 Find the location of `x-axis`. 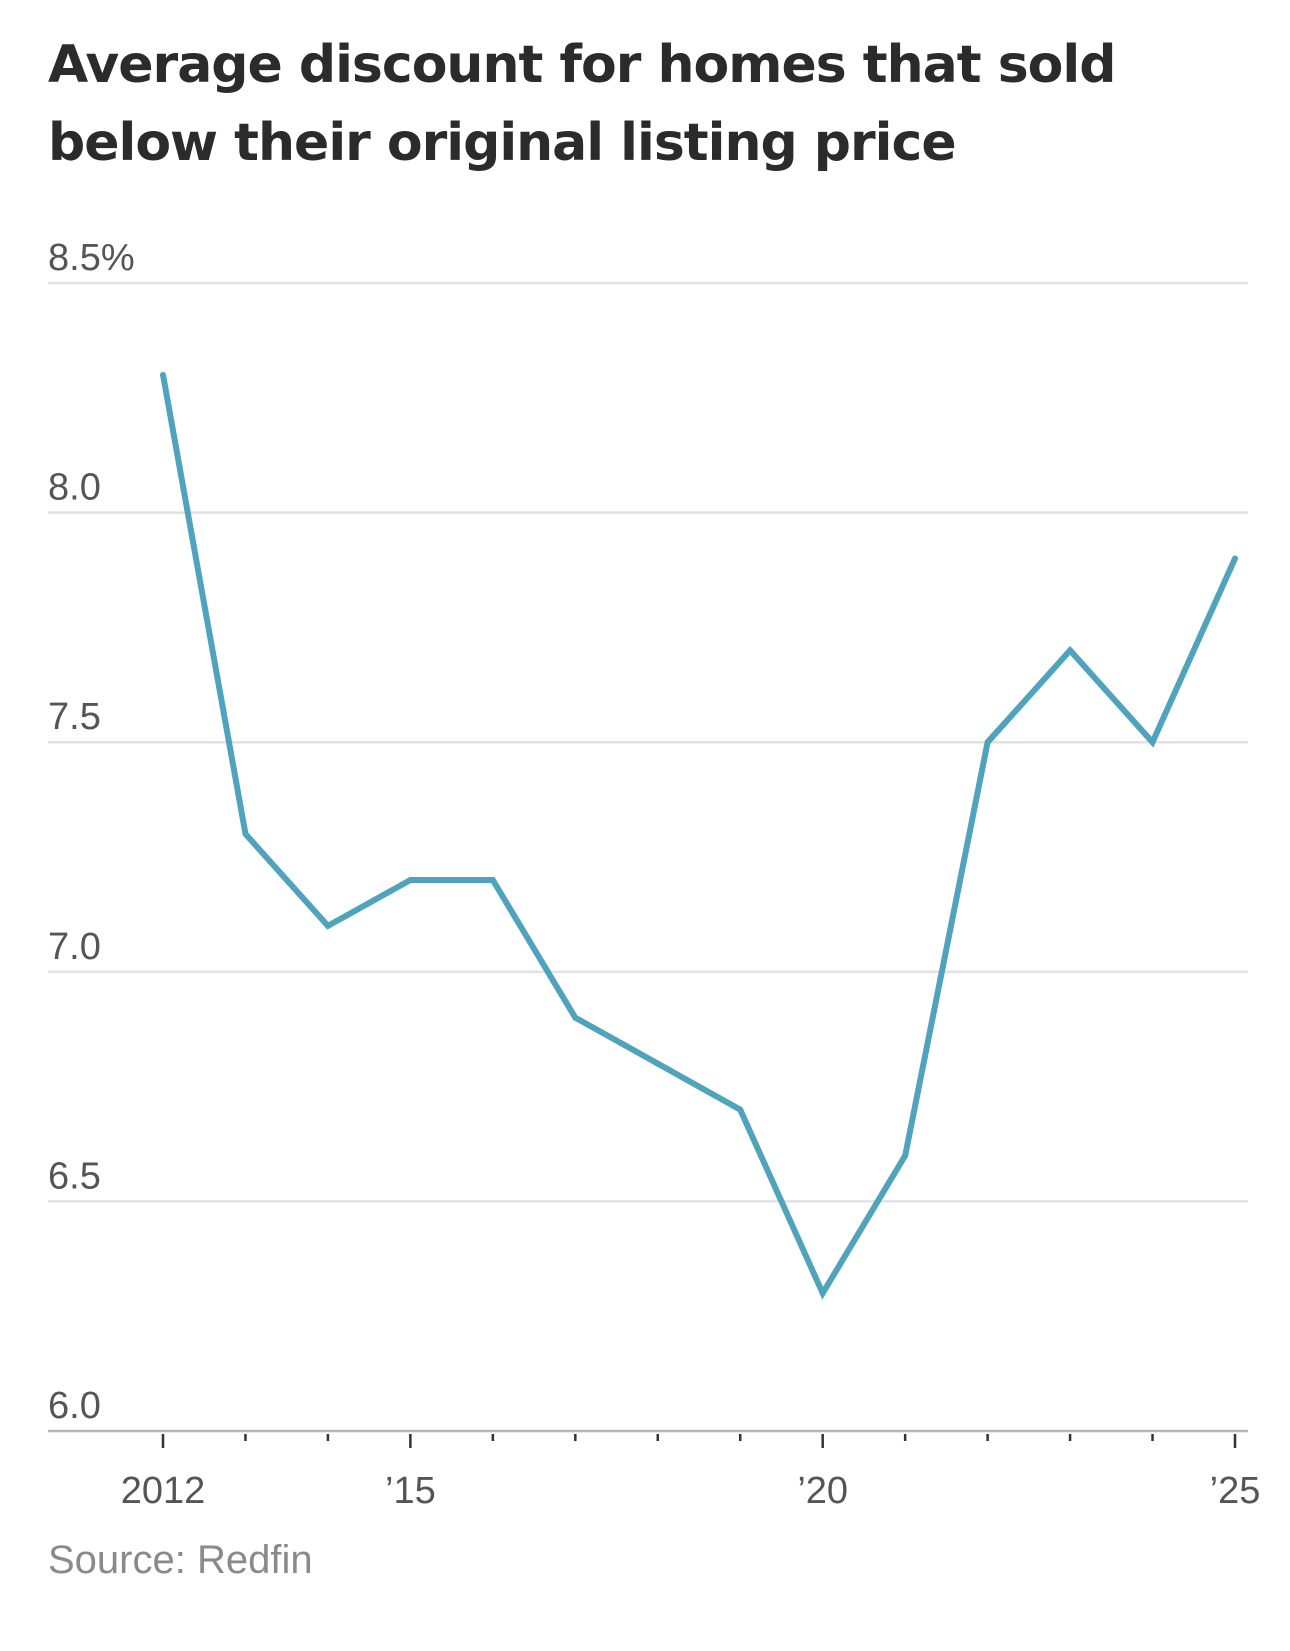

x-axis is located at coordinates (699, 1441).